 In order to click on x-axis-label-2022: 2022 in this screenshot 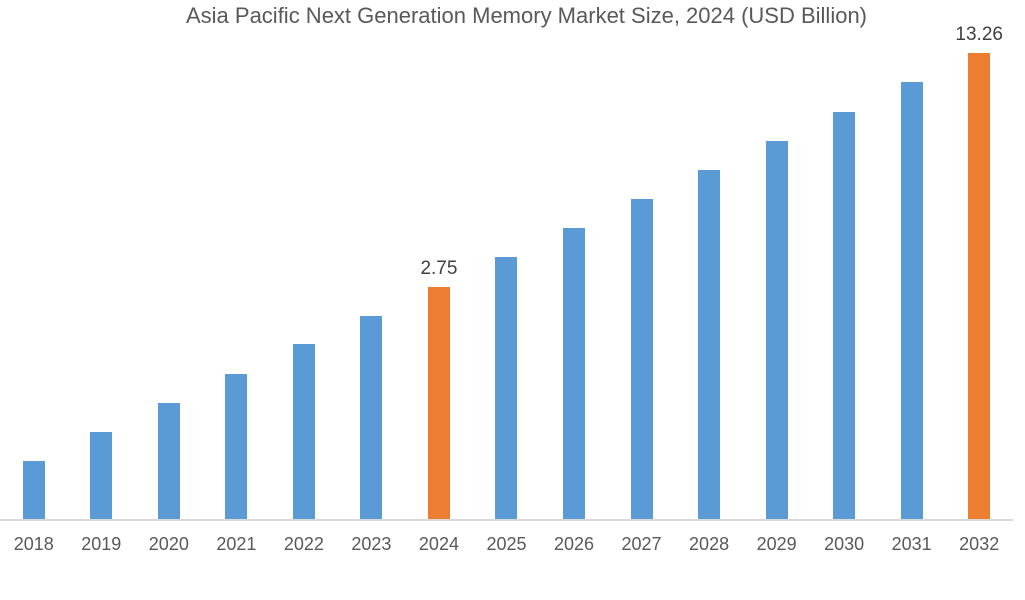, I will do `click(303, 544)`.